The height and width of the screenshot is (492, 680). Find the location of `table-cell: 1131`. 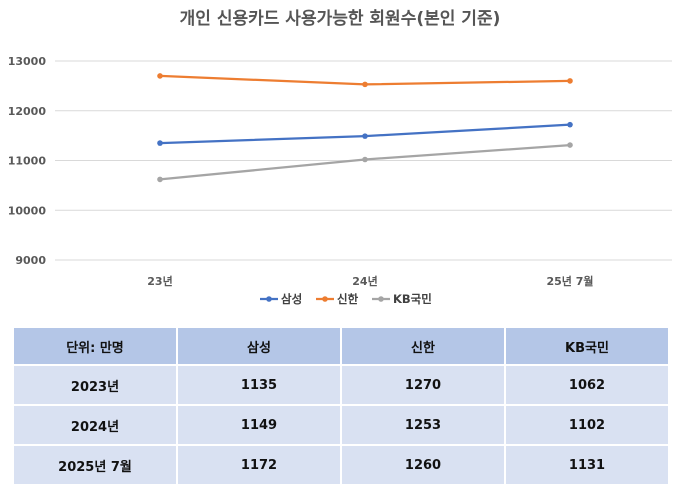

table-cell: 1131 is located at coordinates (587, 465).